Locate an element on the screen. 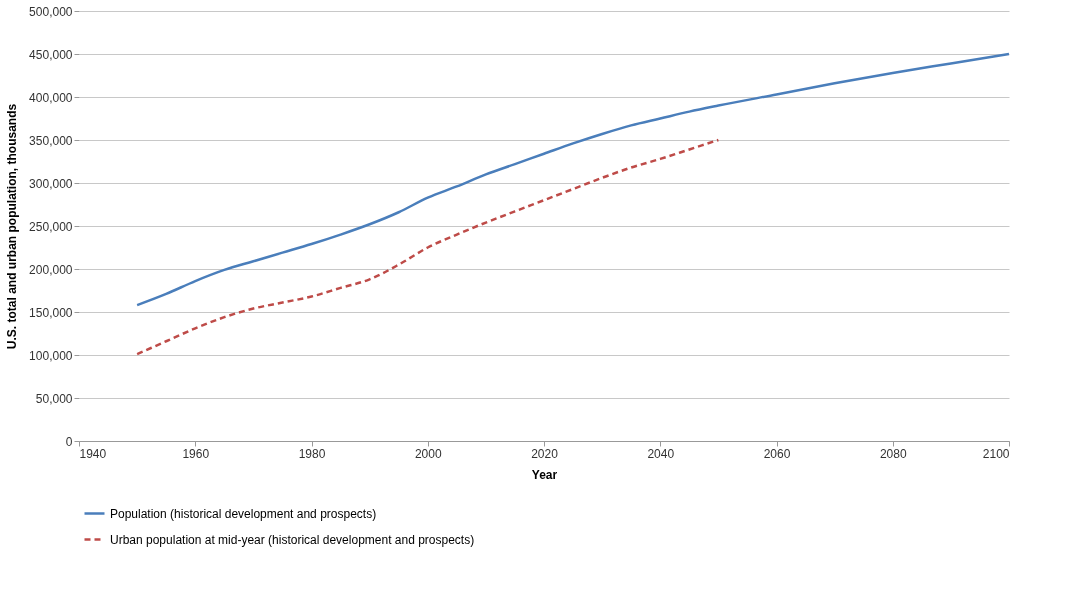 The width and height of the screenshot is (1076, 597). y-tick-label: 350,000 is located at coordinates (51, 140).